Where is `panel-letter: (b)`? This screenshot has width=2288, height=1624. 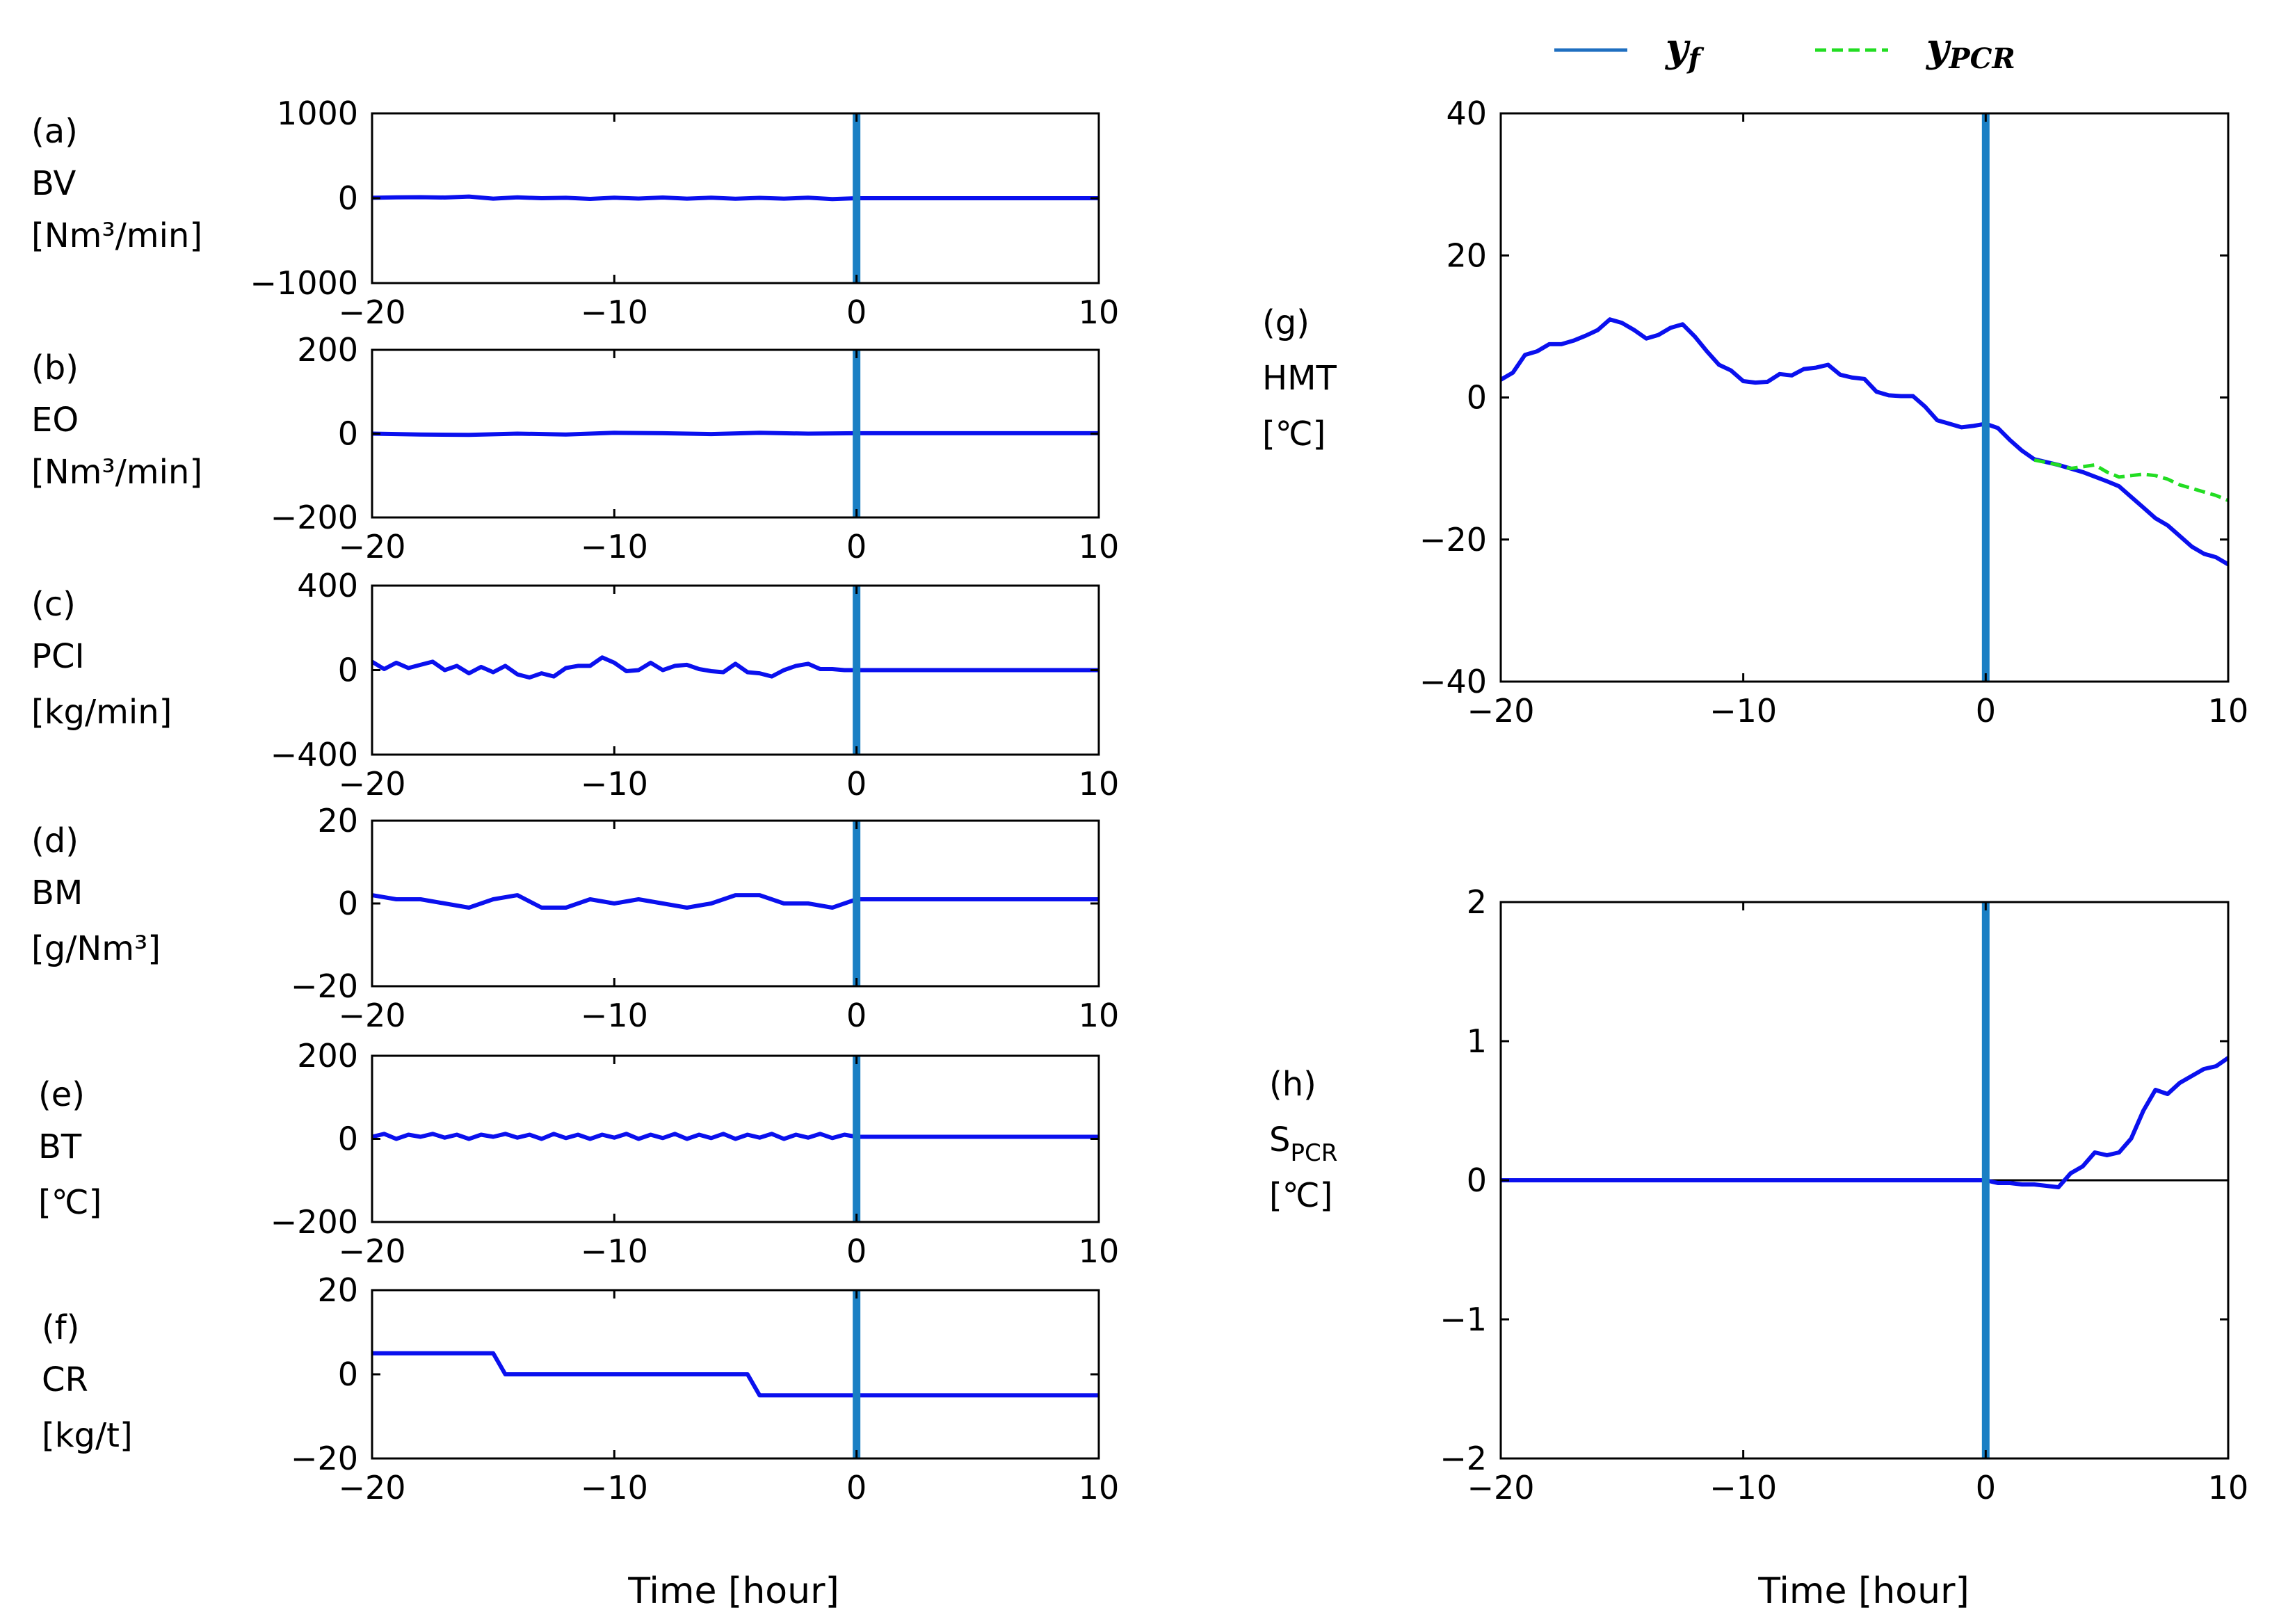
panel-letter: (b) is located at coordinates (55, 368).